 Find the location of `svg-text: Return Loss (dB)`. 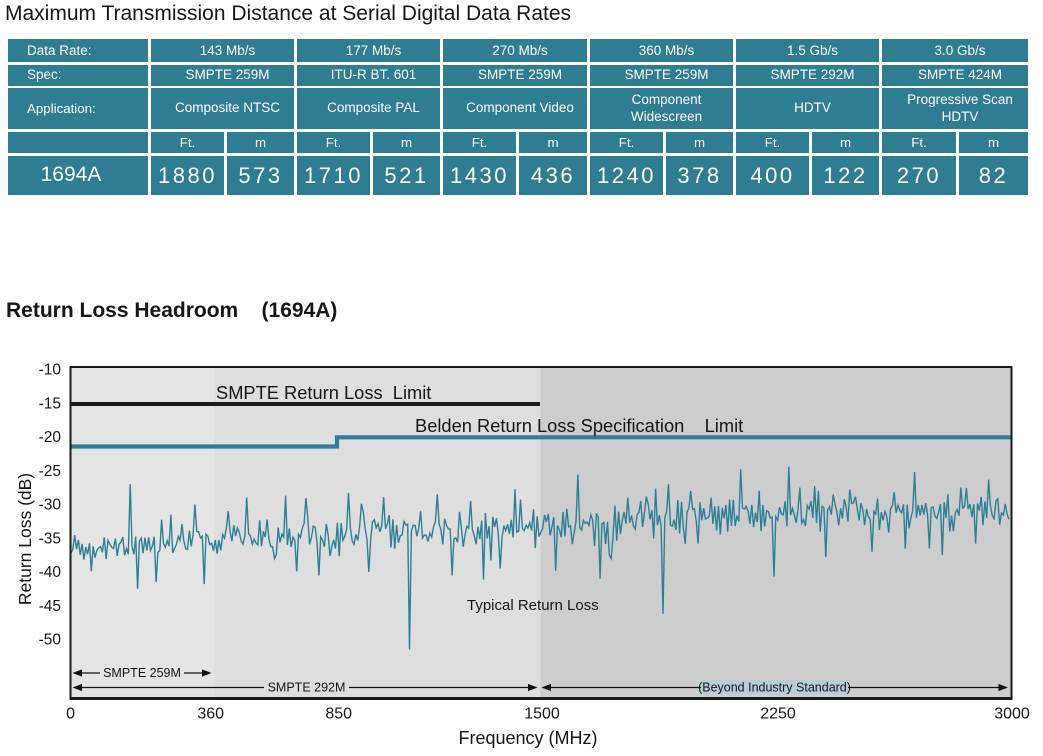

svg-text: Return Loss (dB) is located at coordinates (25, 539).